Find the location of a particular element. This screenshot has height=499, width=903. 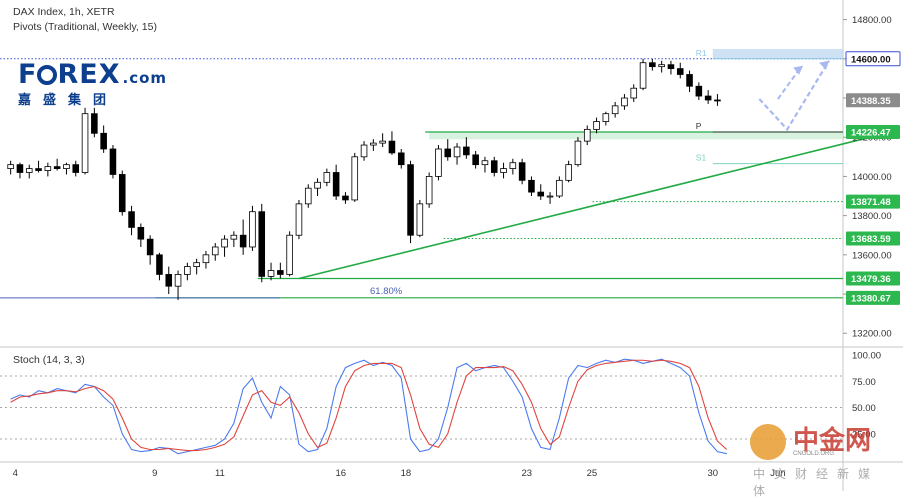

stoch-tick-label: 75.00 is located at coordinates (864, 382).